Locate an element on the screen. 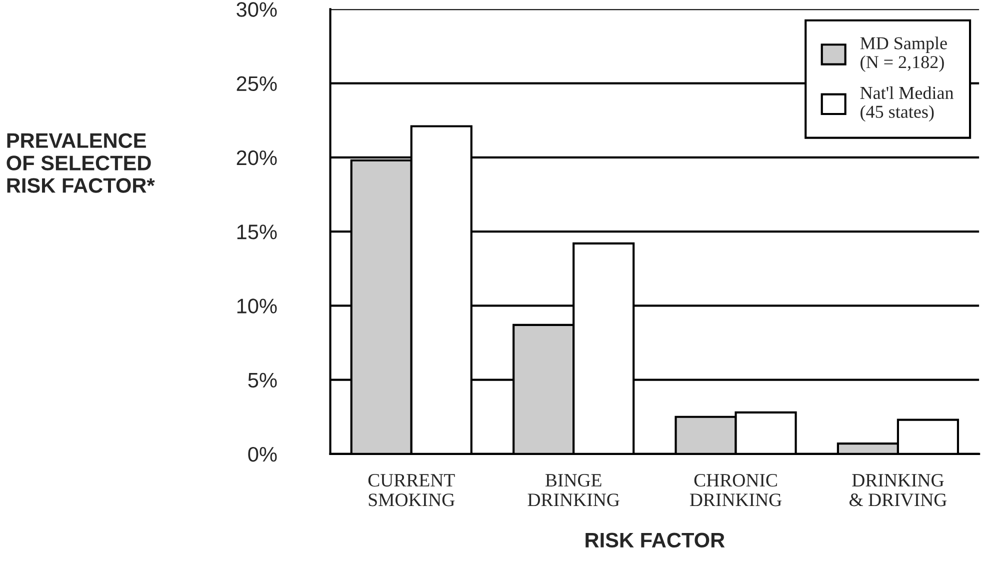 Image resolution: width=983 pixels, height=571 pixels. y-tick-label: 30% is located at coordinates (256, 9).